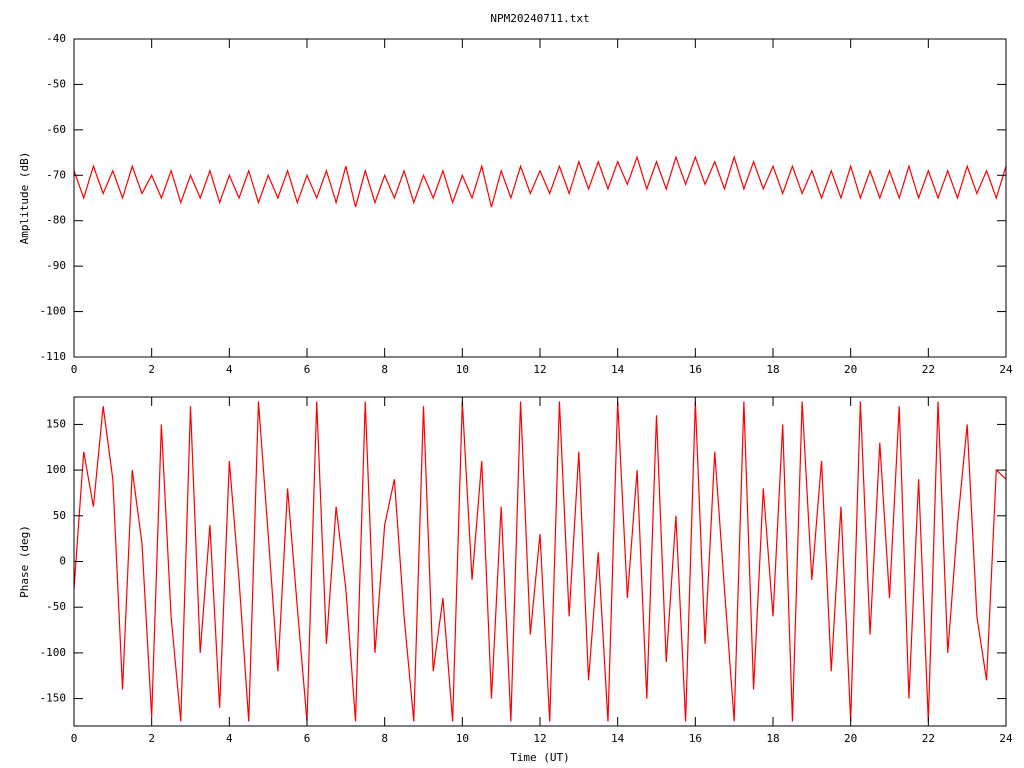 Image resolution: width=1024 pixels, height=768 pixels. I want to click on data-line, so click(540, 181).